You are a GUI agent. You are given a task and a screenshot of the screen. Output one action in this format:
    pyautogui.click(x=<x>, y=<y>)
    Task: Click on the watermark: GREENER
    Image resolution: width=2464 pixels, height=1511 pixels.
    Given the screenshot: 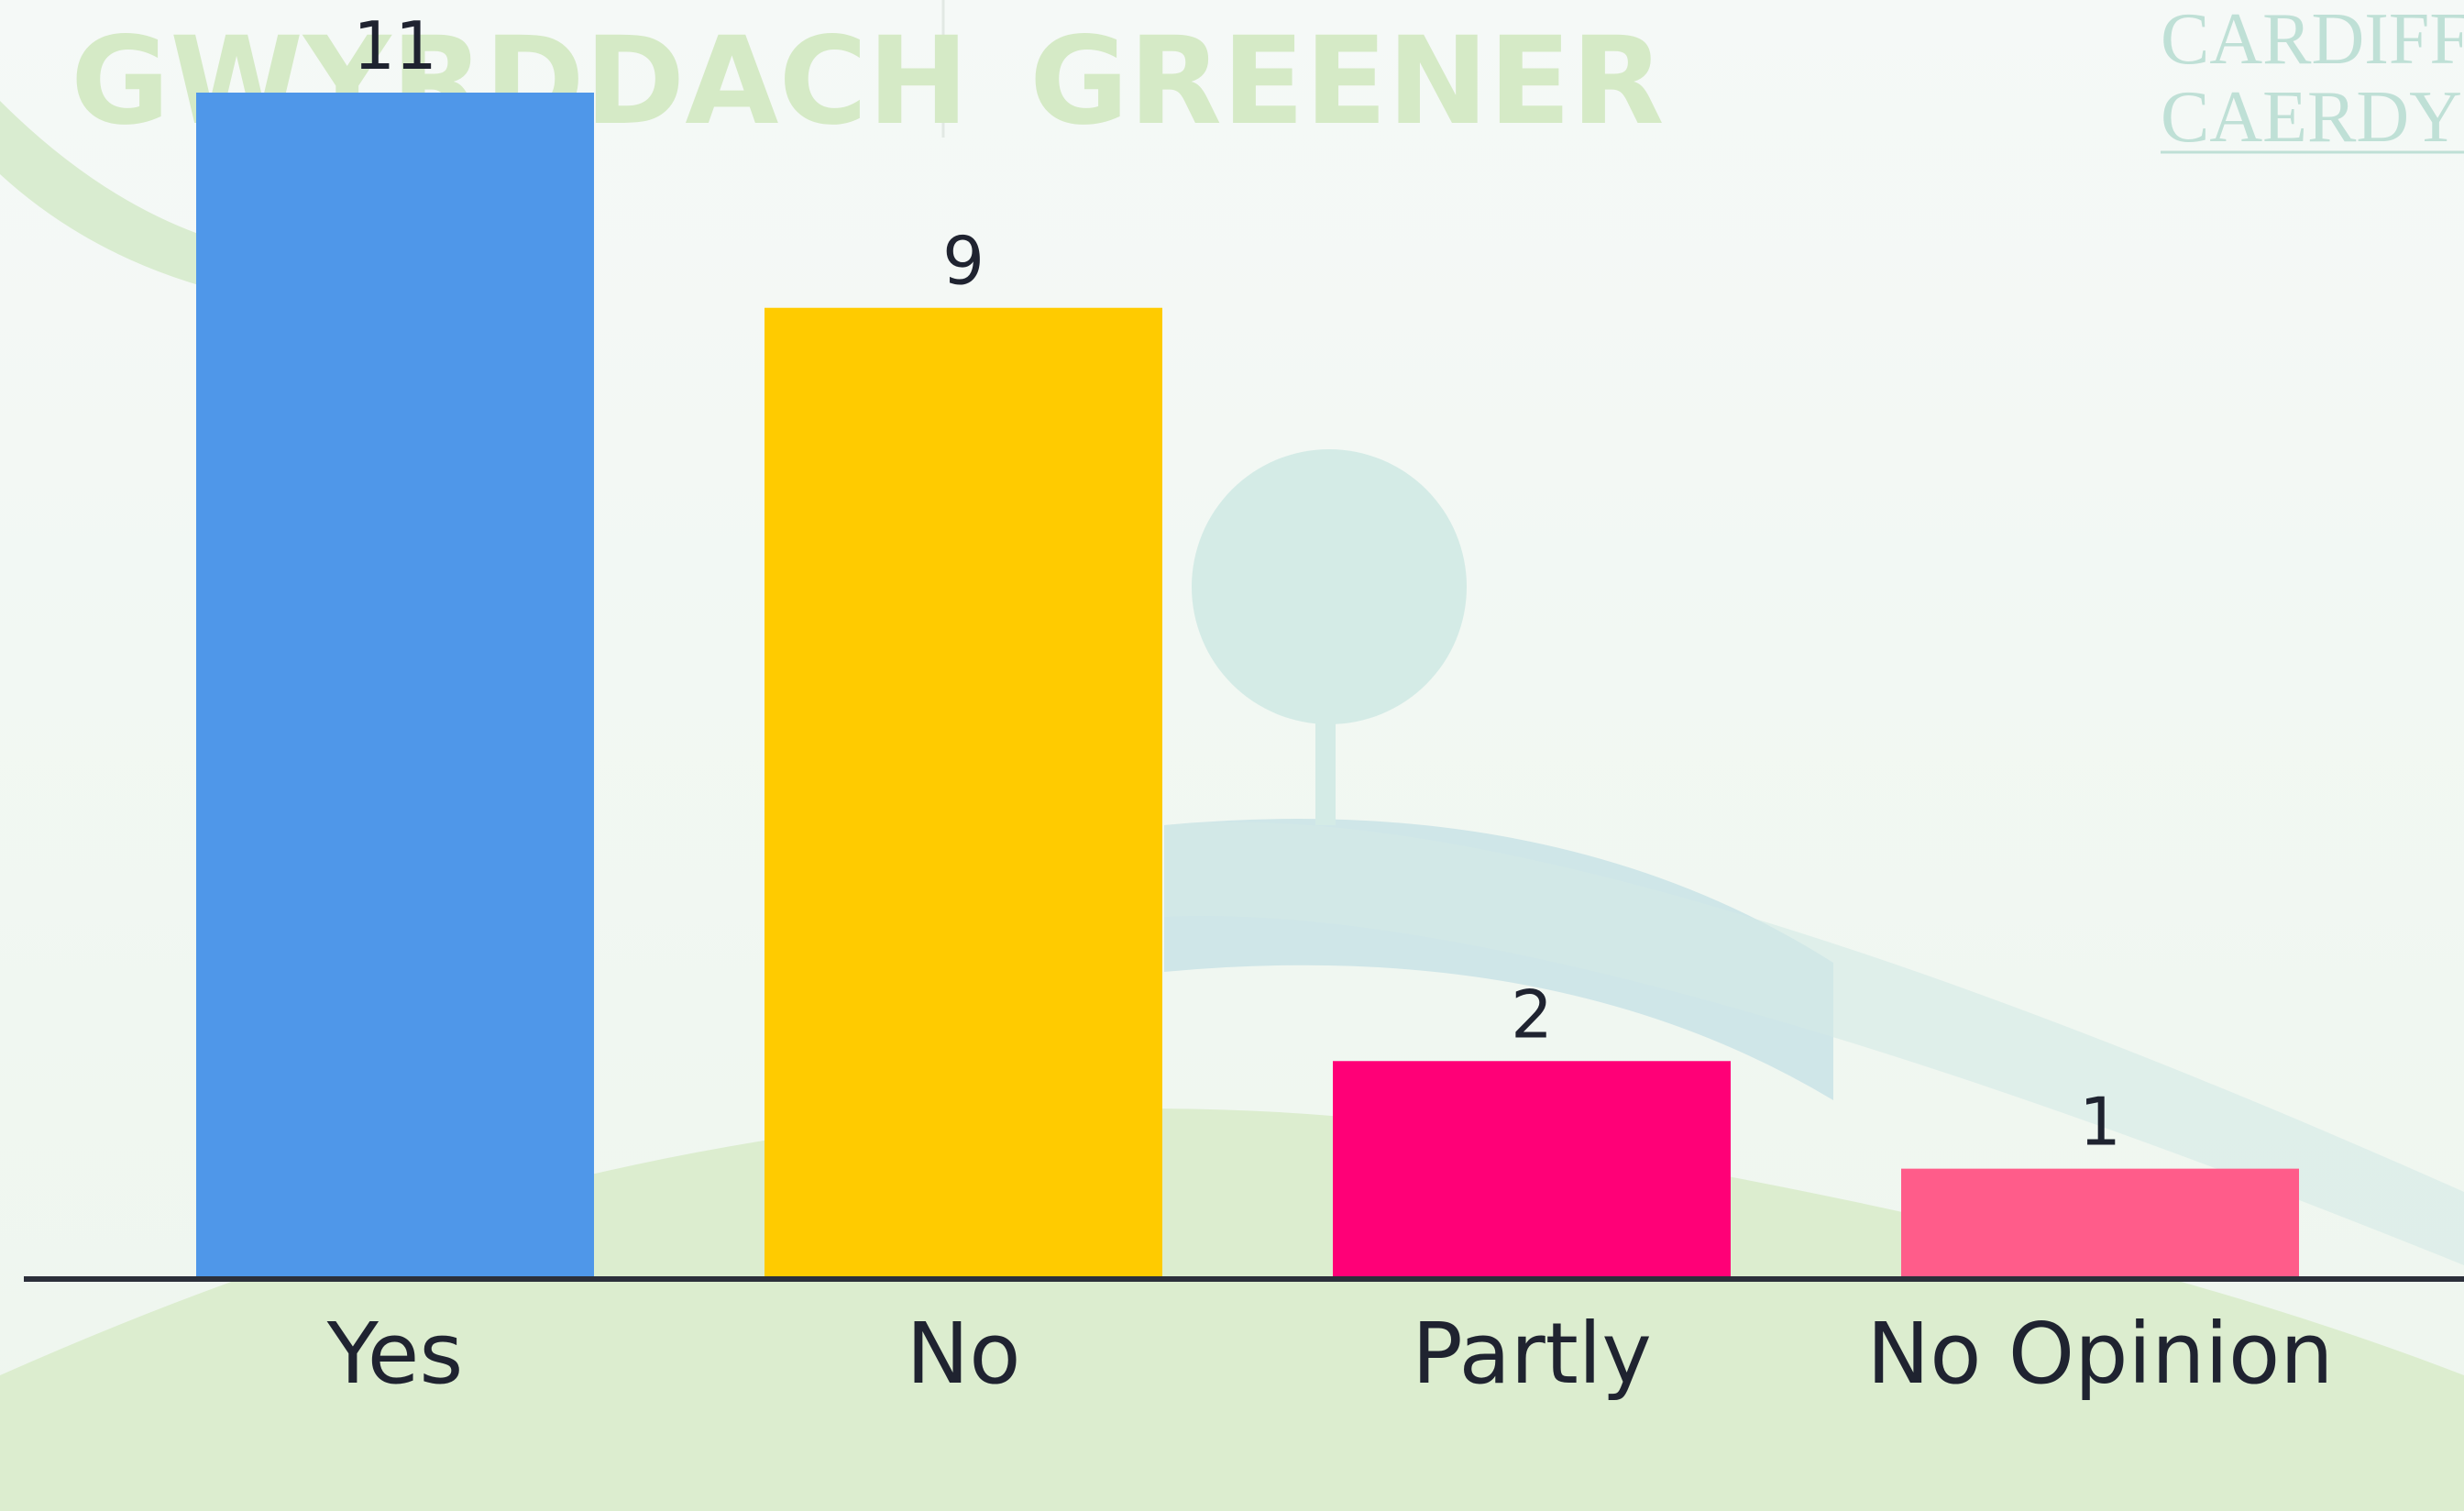 What is the action you would take?
    pyautogui.click(x=1347, y=81)
    